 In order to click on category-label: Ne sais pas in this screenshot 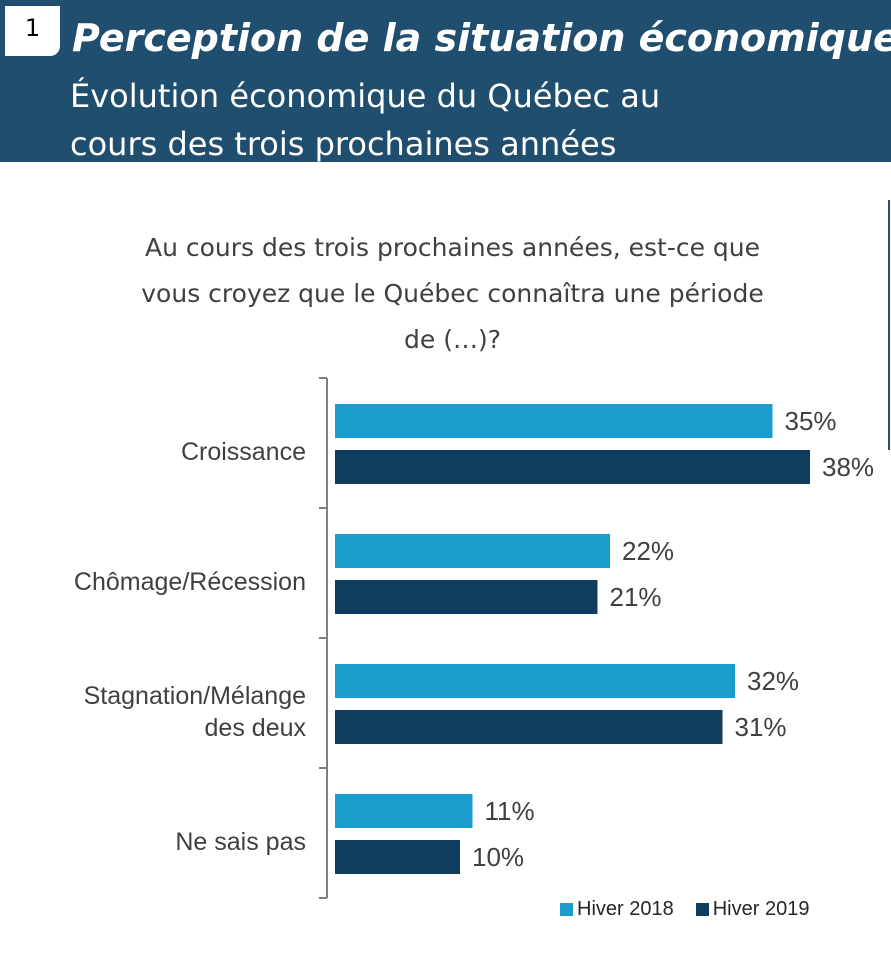, I will do `click(240, 842)`.